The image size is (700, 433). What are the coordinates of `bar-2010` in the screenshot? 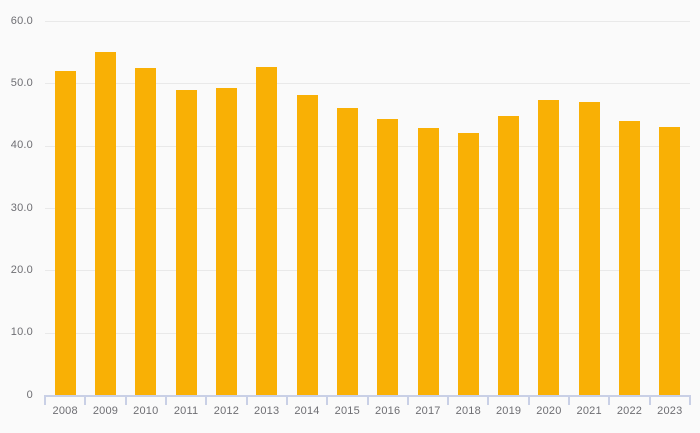 It's located at (146, 231).